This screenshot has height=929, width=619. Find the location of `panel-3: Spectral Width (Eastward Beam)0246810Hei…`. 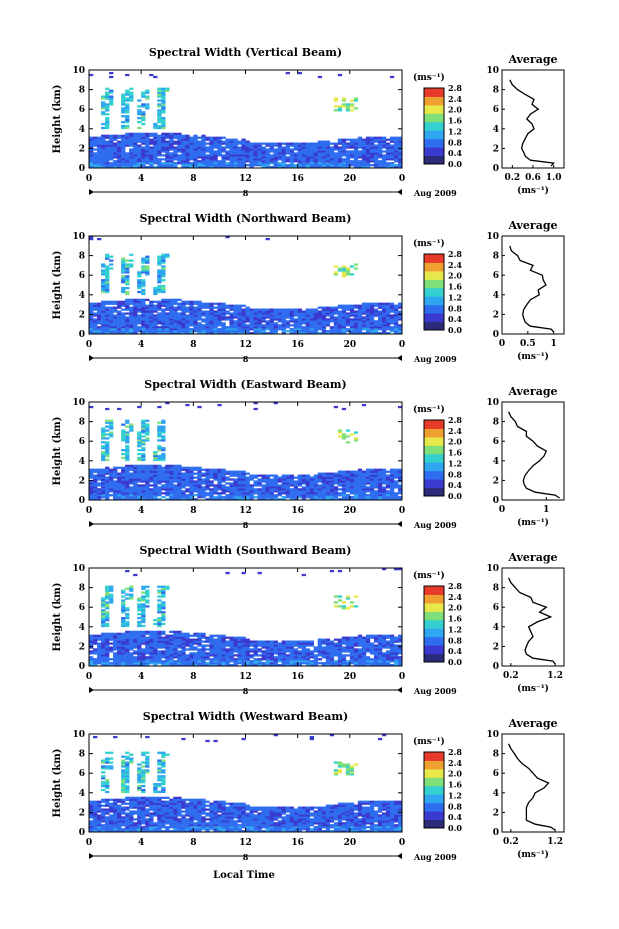

panel-3: Spectral Width (Eastward Beam)0246810Hei… is located at coordinates (308, 454).